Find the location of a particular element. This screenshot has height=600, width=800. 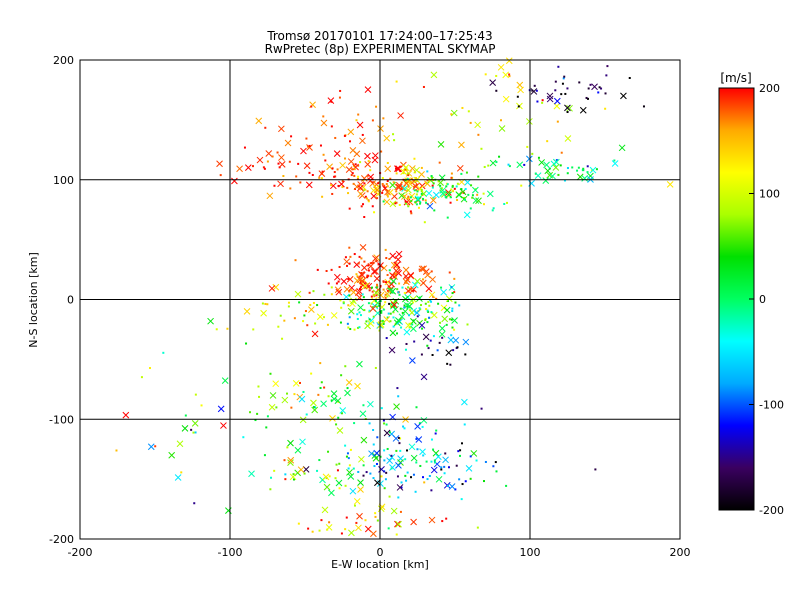

chart-title: Tromsø 20170101 17:24:00–17:25:43 is located at coordinates (379, 36).